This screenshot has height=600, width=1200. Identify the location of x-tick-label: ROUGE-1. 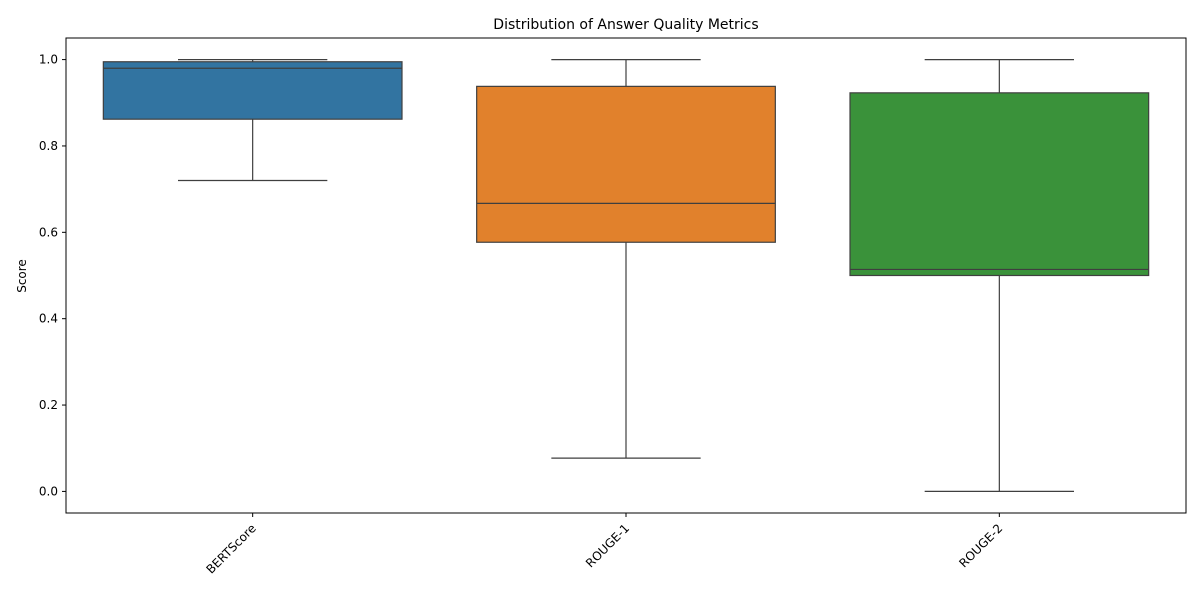
(607, 545).